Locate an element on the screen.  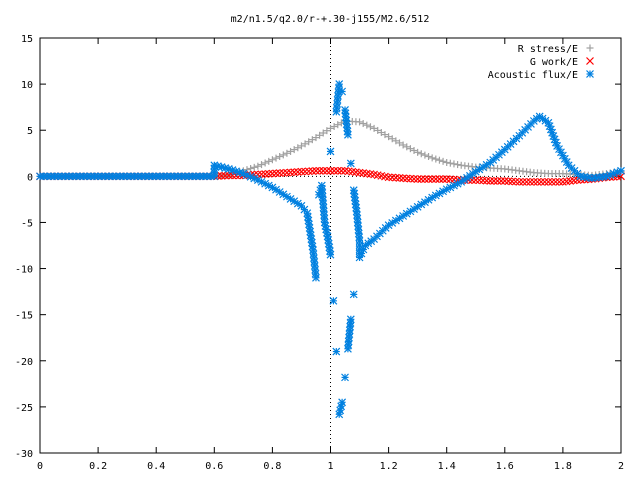
y-tick-label: 15 is located at coordinates (27, 39).